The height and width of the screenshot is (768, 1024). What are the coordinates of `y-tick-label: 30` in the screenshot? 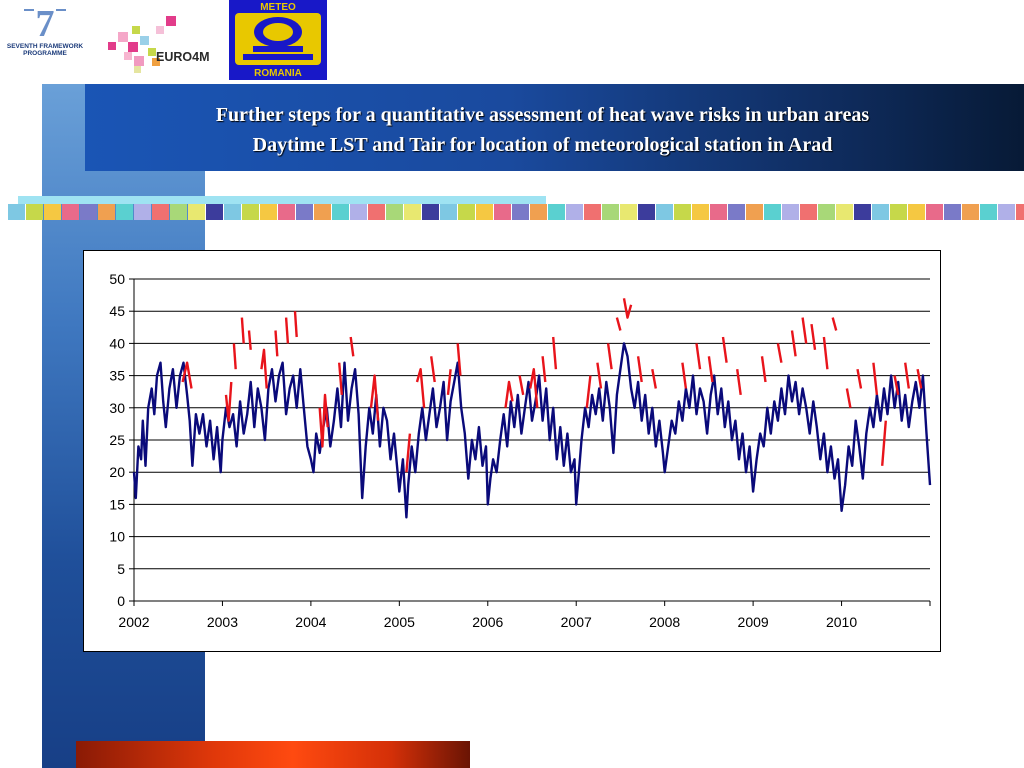 It's located at (117, 408).